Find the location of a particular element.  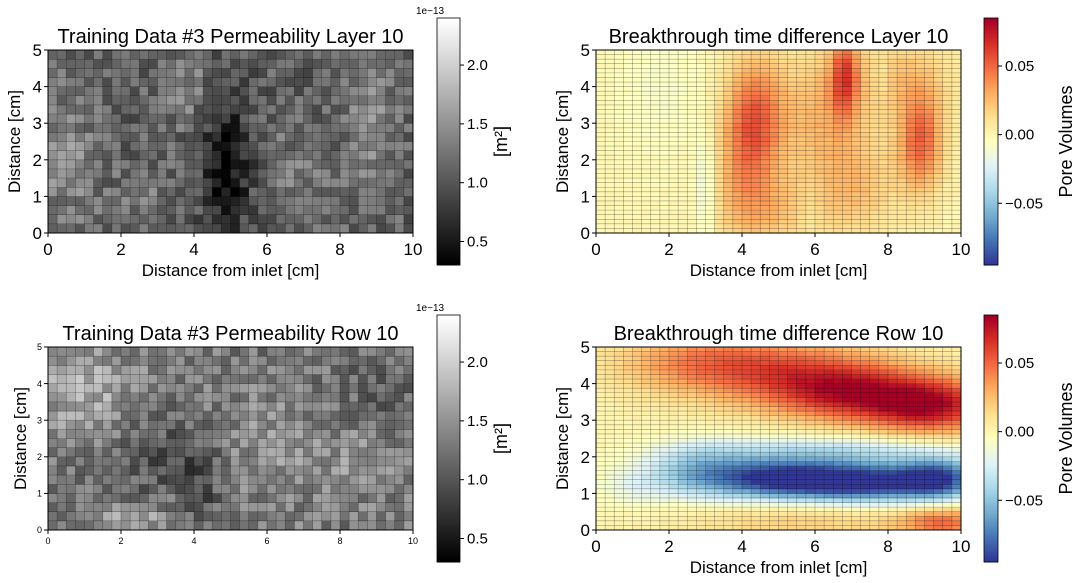

heatmap-cells is located at coordinates (779, 142).